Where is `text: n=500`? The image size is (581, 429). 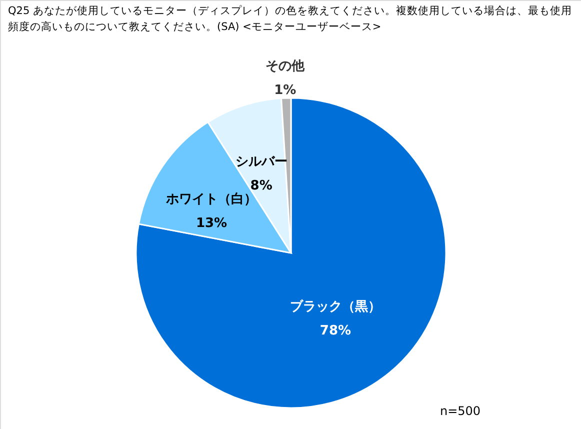
text: n=500 is located at coordinates (460, 411).